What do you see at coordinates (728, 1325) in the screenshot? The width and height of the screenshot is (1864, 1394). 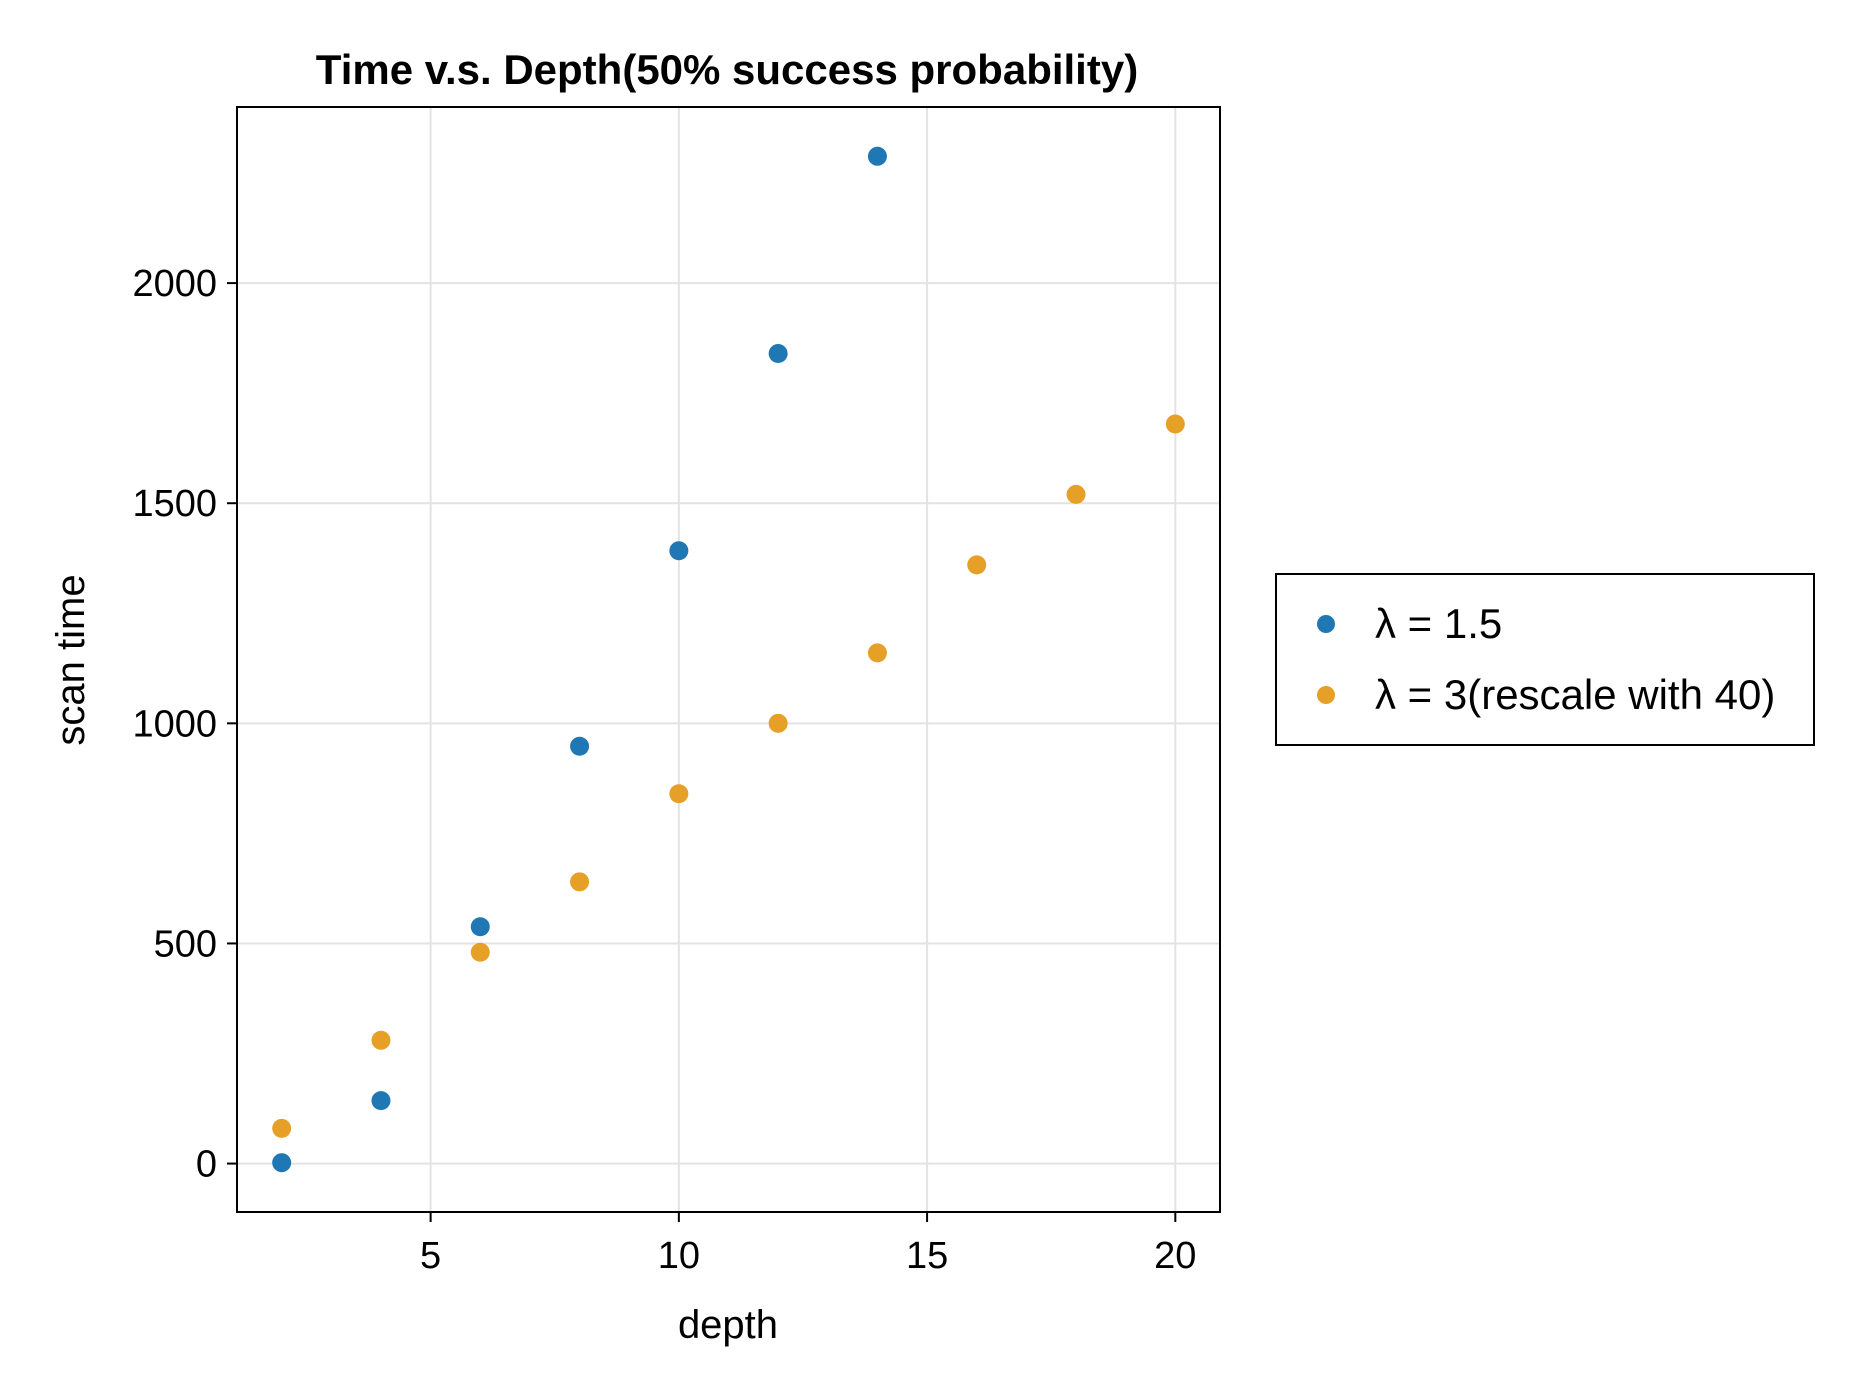 I see `x-axis-label: depth` at bounding box center [728, 1325].